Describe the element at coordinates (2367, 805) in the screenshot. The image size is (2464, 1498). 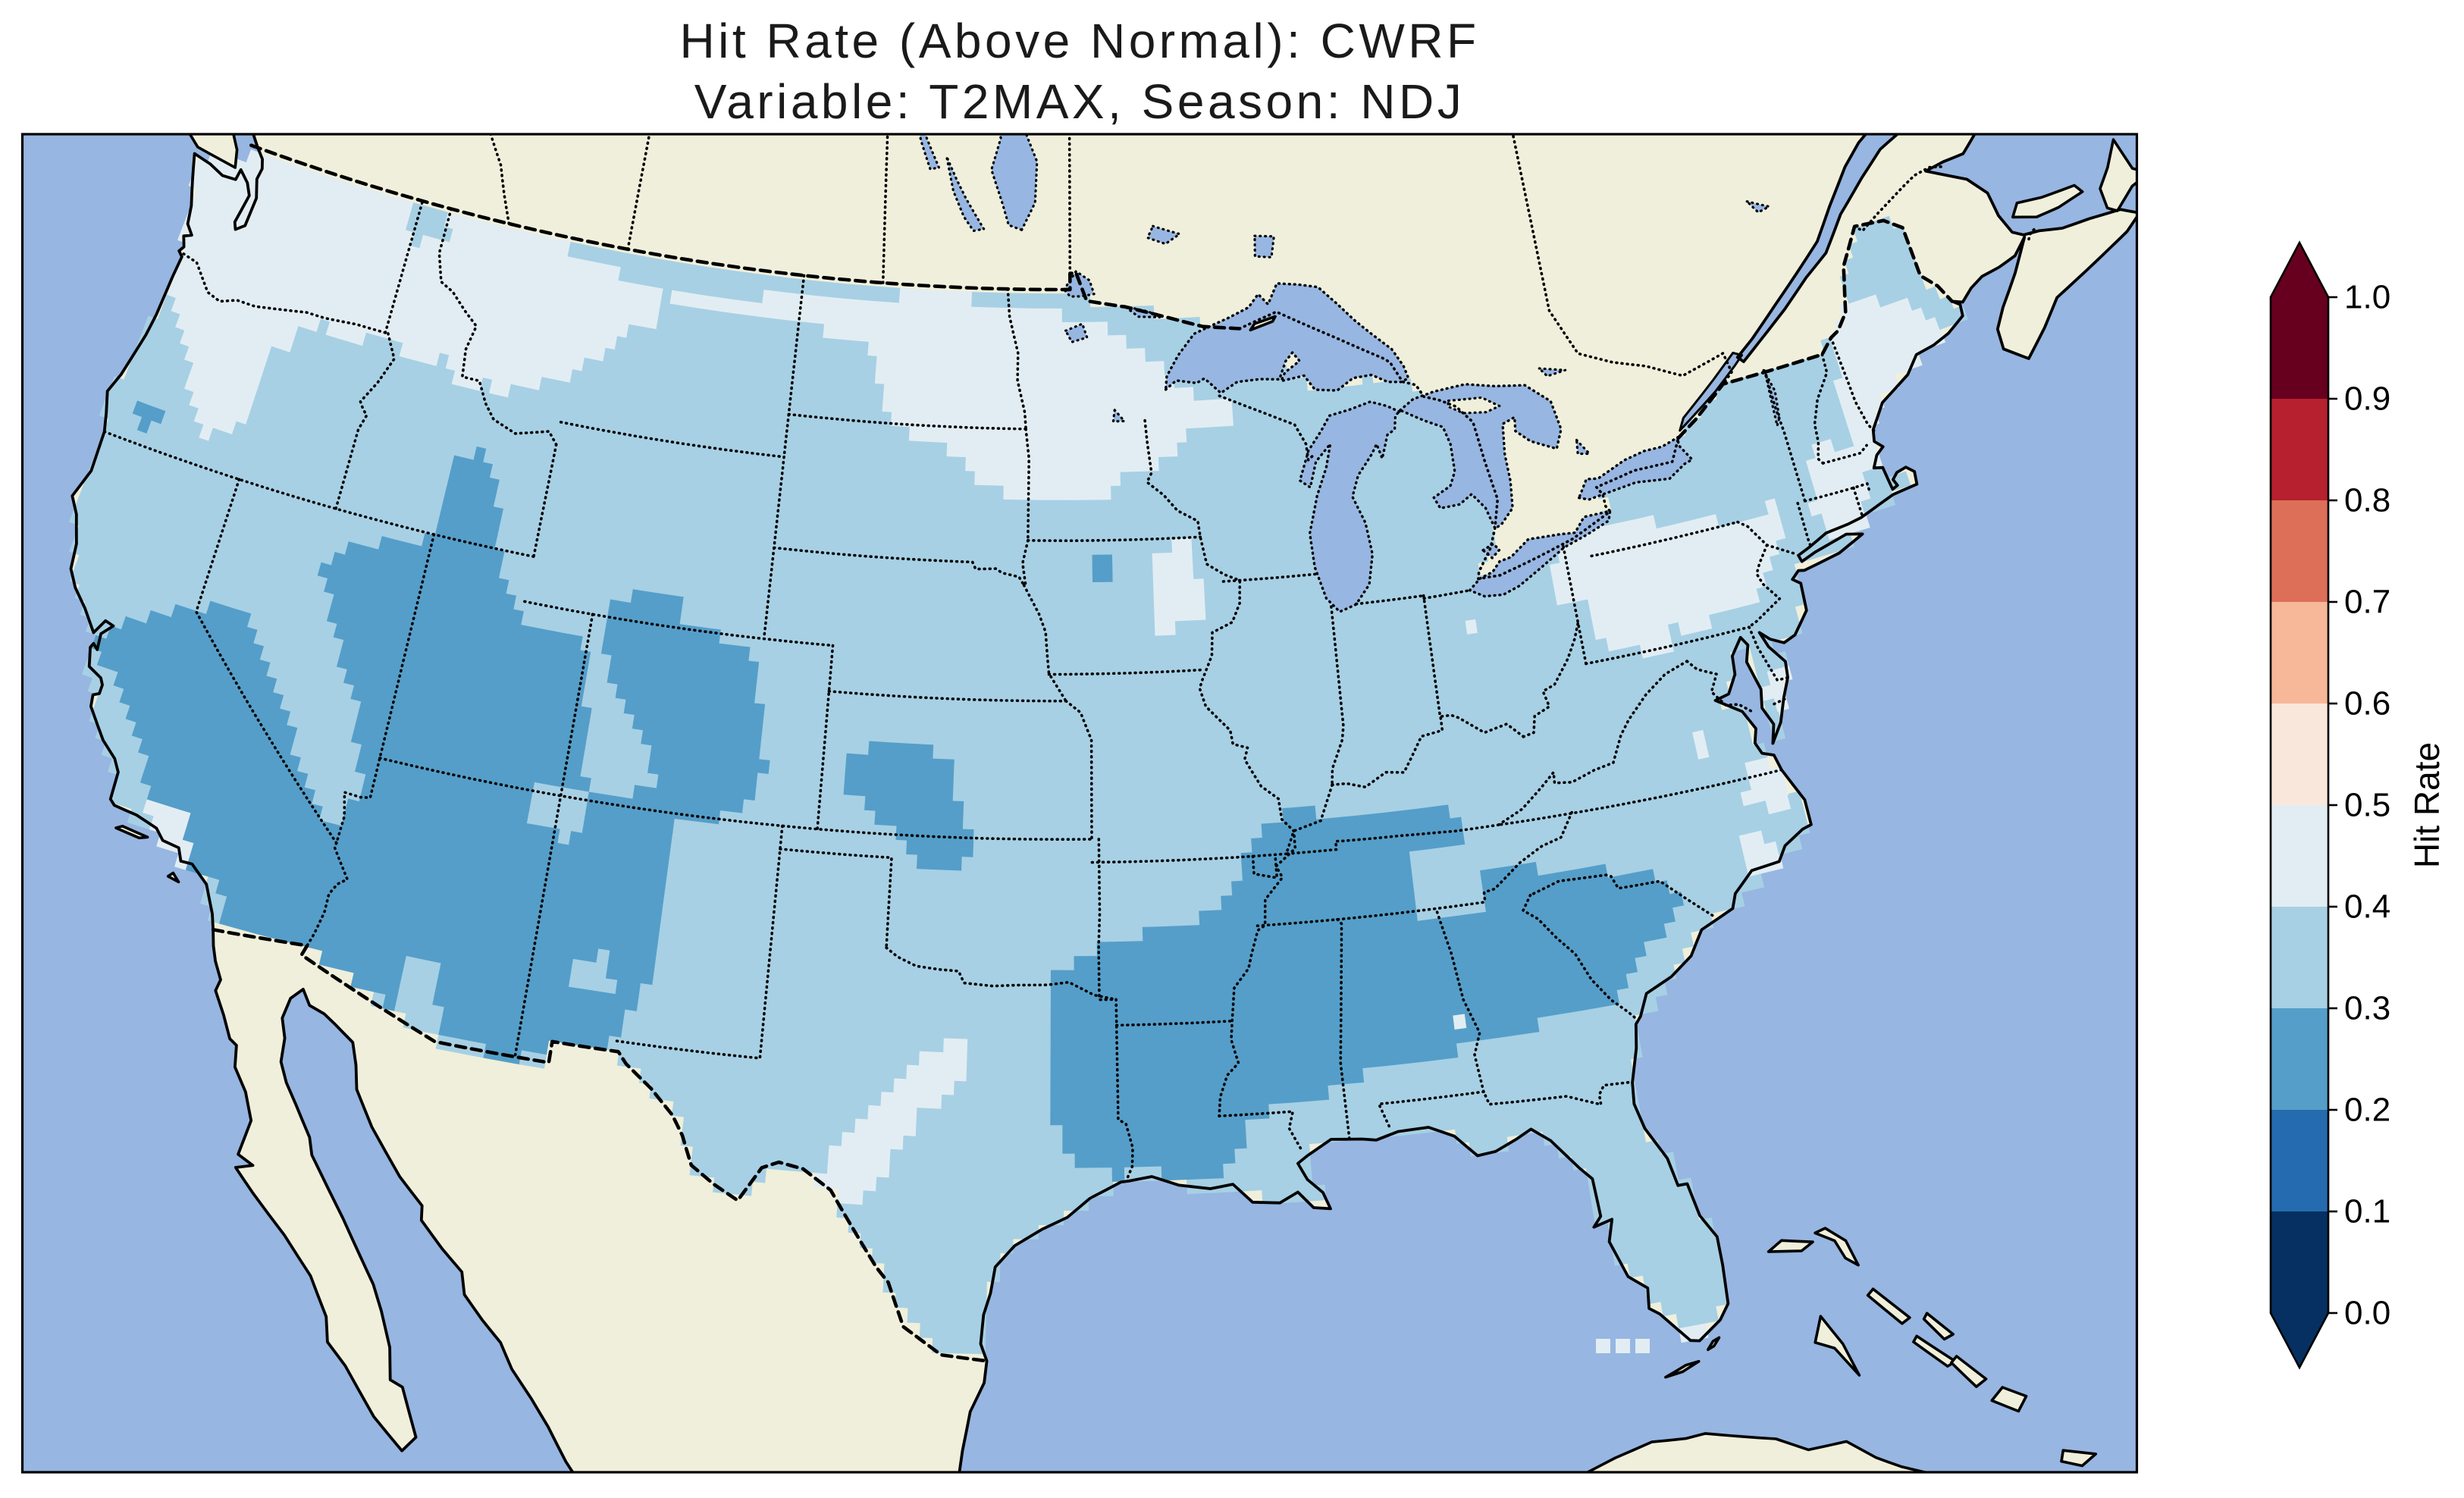
I see `svg-text: 0.5` at that location.